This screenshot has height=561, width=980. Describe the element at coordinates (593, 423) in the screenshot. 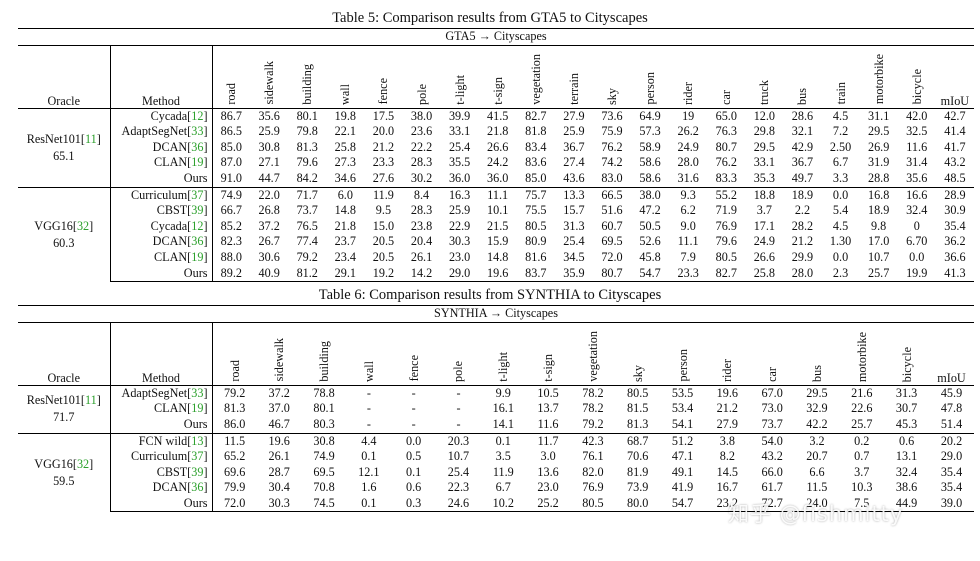

I see `score-cell: 79.2` at that location.